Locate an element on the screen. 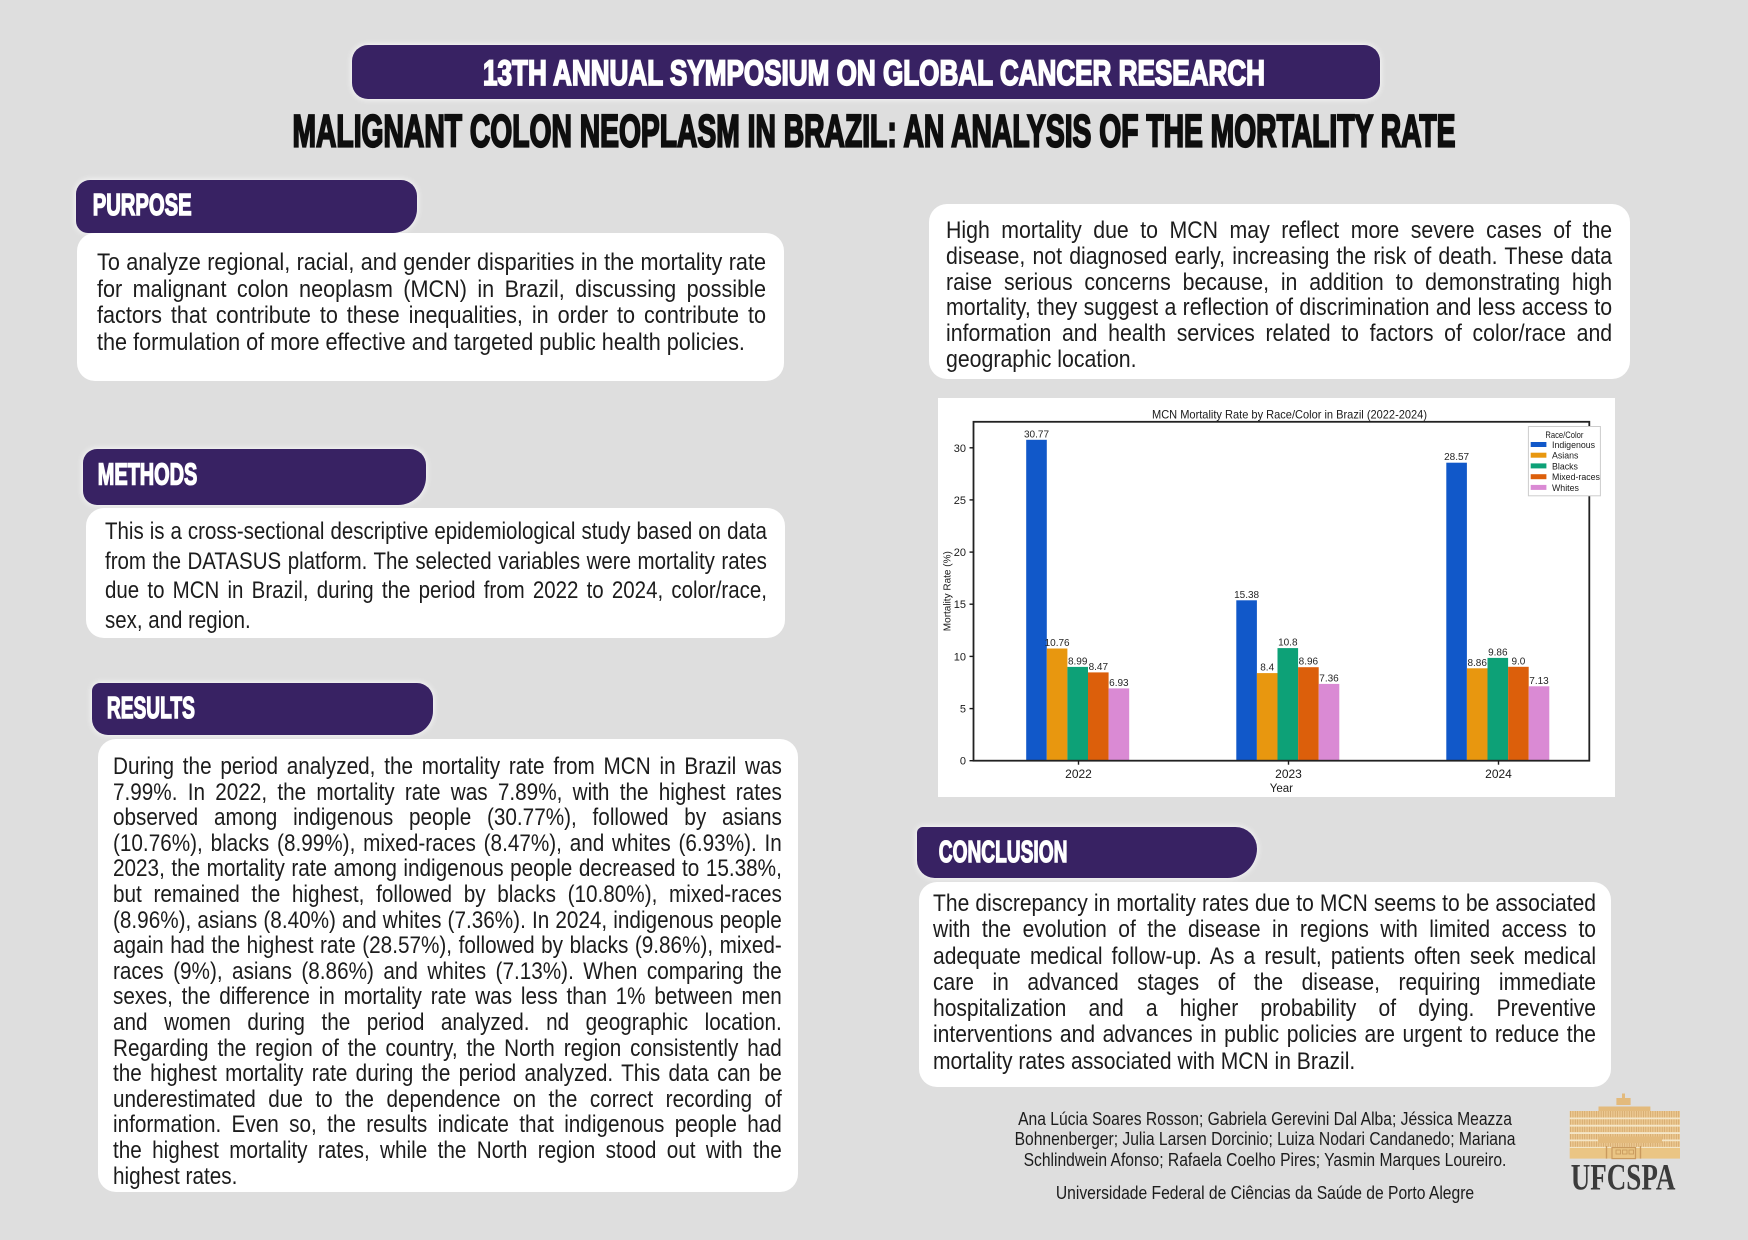 Image resolution: width=1748 pixels, height=1240 pixels. svg-text: 8.47 is located at coordinates (1099, 667).